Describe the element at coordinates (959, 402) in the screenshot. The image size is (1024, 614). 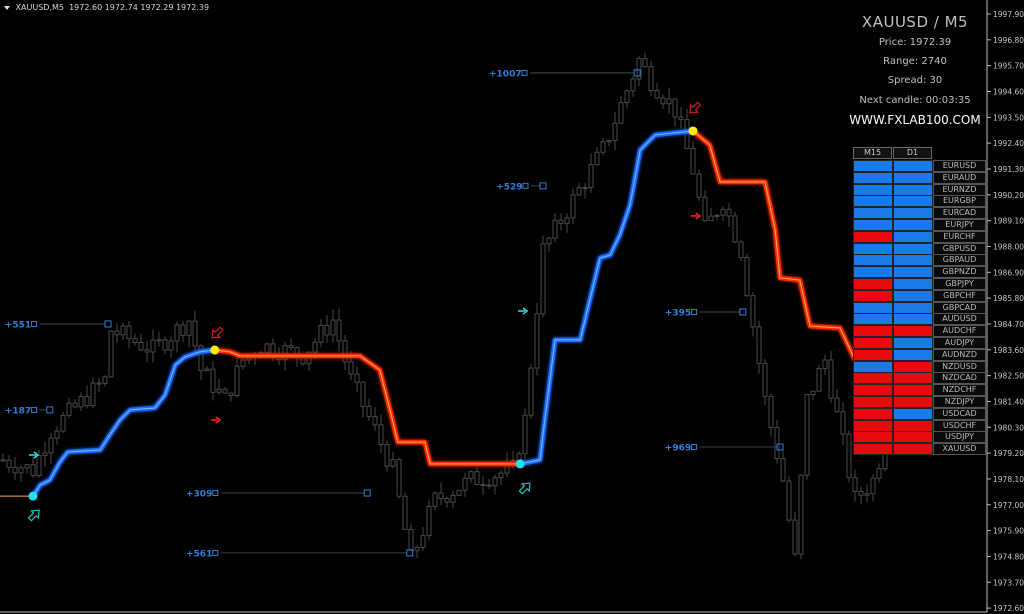
I see `symbol-button: NZDJPY` at that location.